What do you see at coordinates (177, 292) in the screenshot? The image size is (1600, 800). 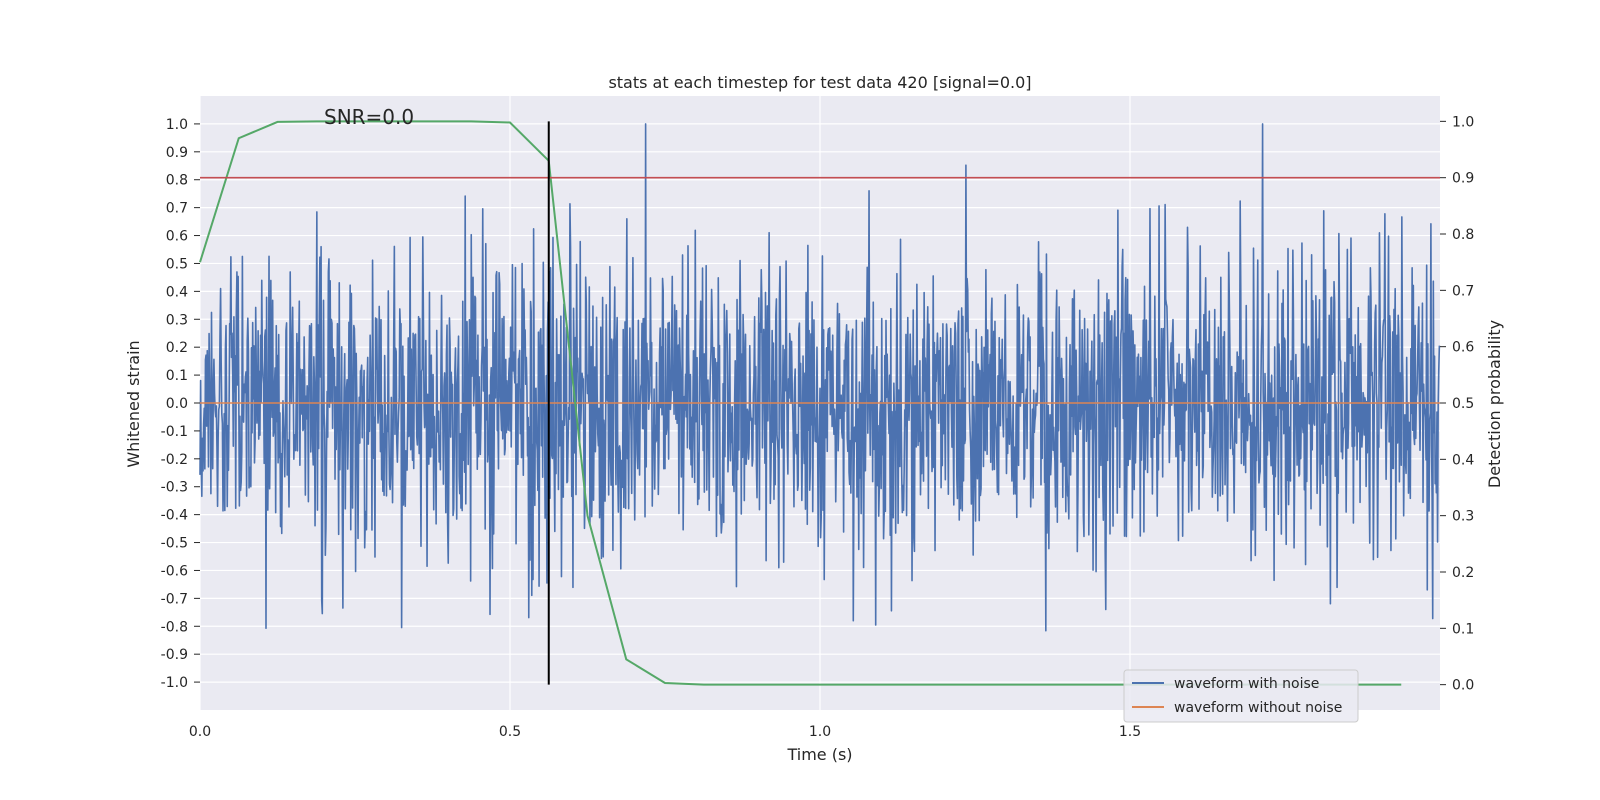 I see `y-left-tick-label: 0.4` at bounding box center [177, 292].